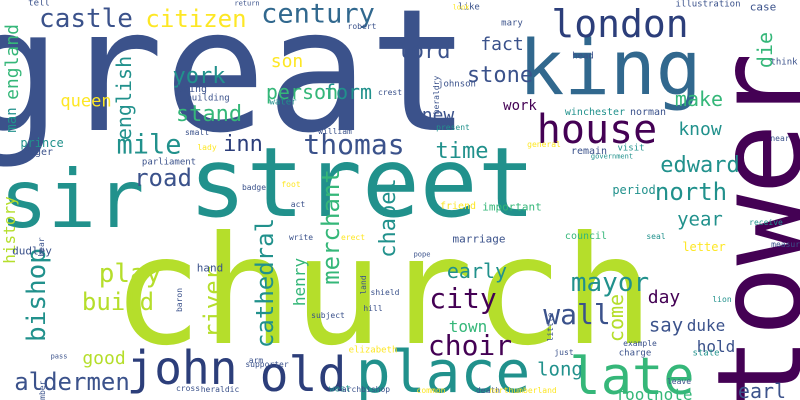  What do you see at coordinates (163, 178) in the screenshot?
I see `word: road` at bounding box center [163, 178].